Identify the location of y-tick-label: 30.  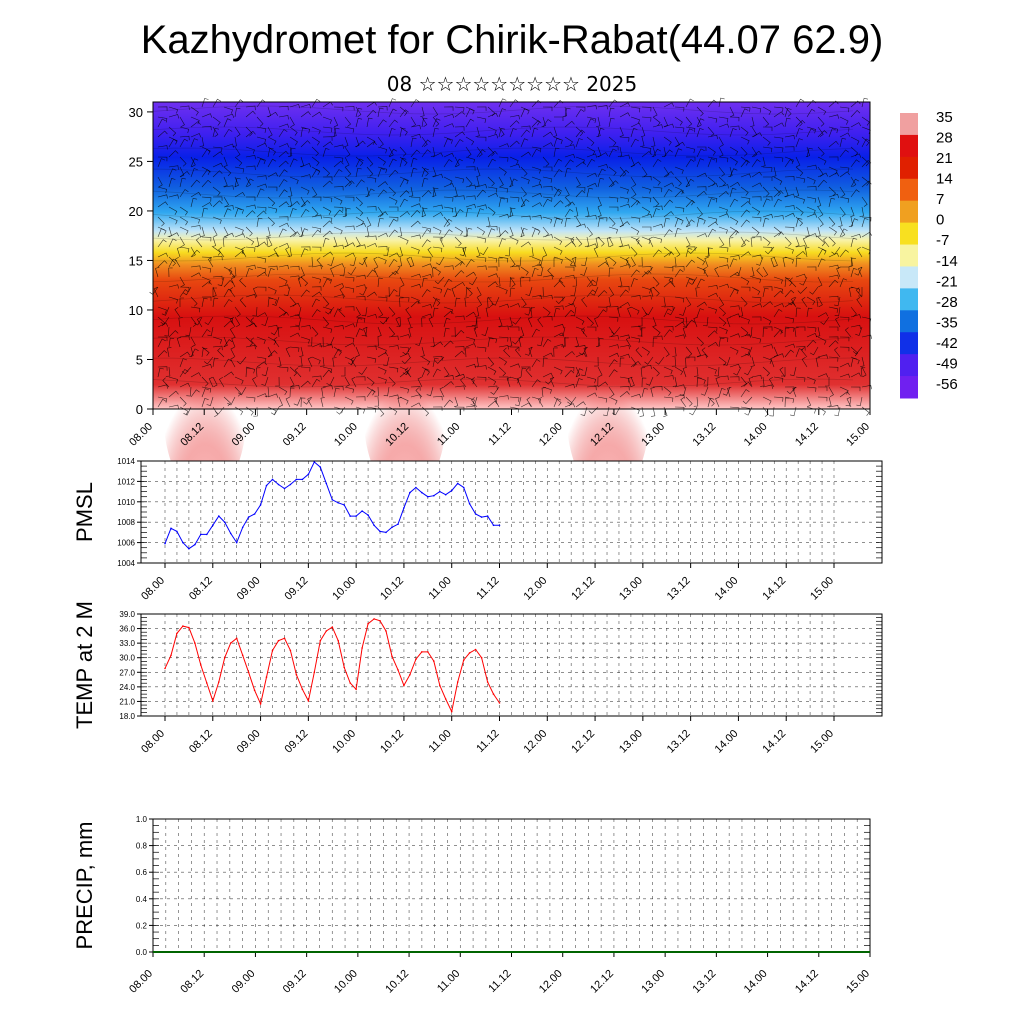
(136, 112).